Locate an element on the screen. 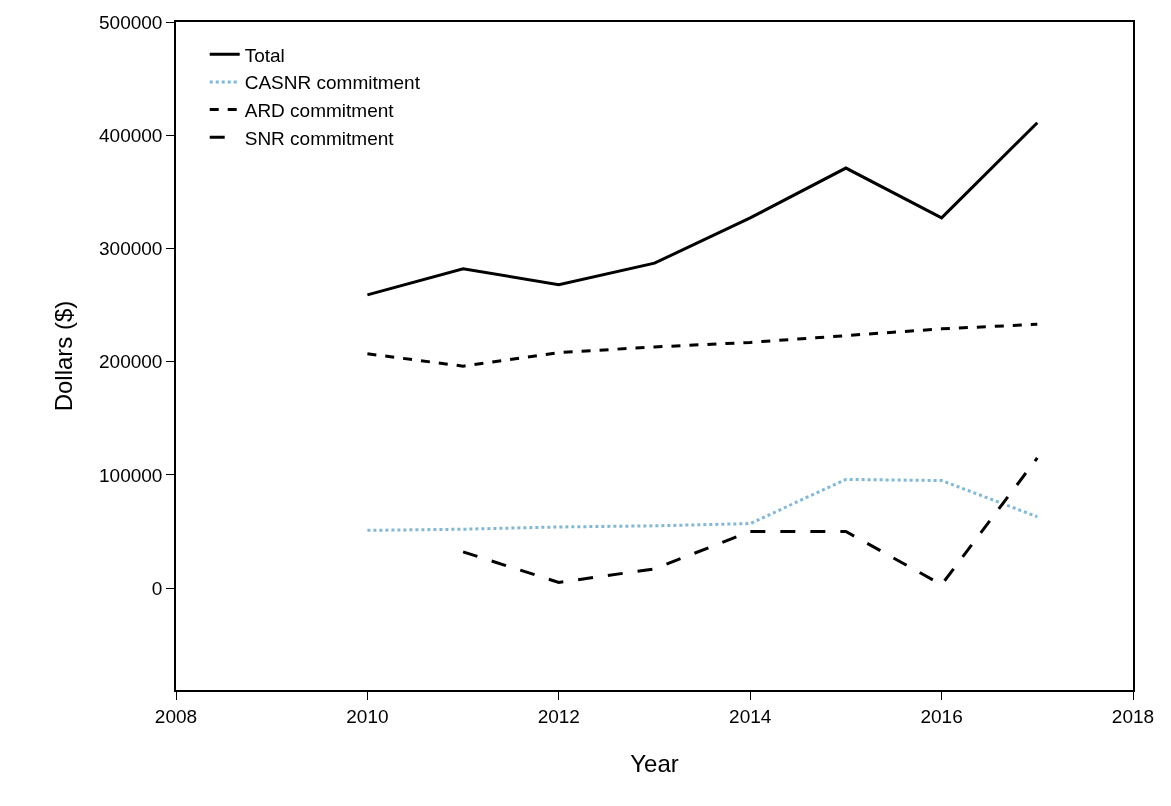 The width and height of the screenshot is (1171, 806). y-axis-title: Dollars ($) is located at coordinates (63, 356).